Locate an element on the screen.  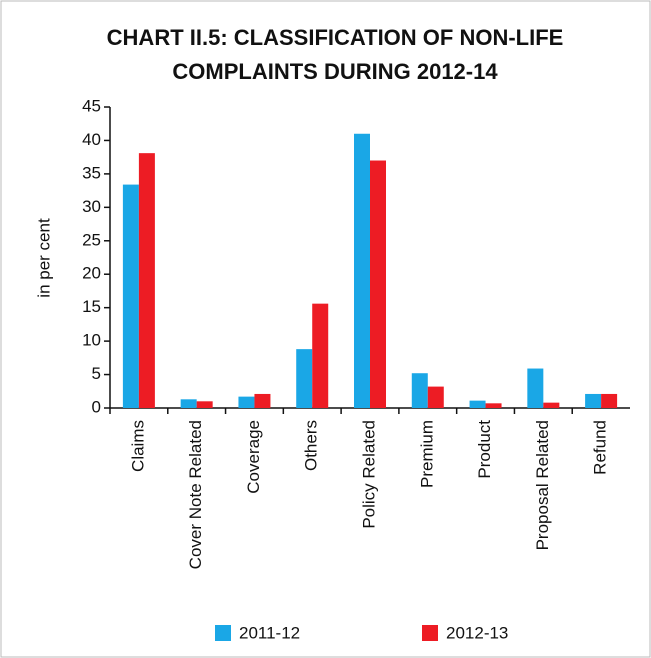
y-axis-label: in per cent is located at coordinates (43, 258).